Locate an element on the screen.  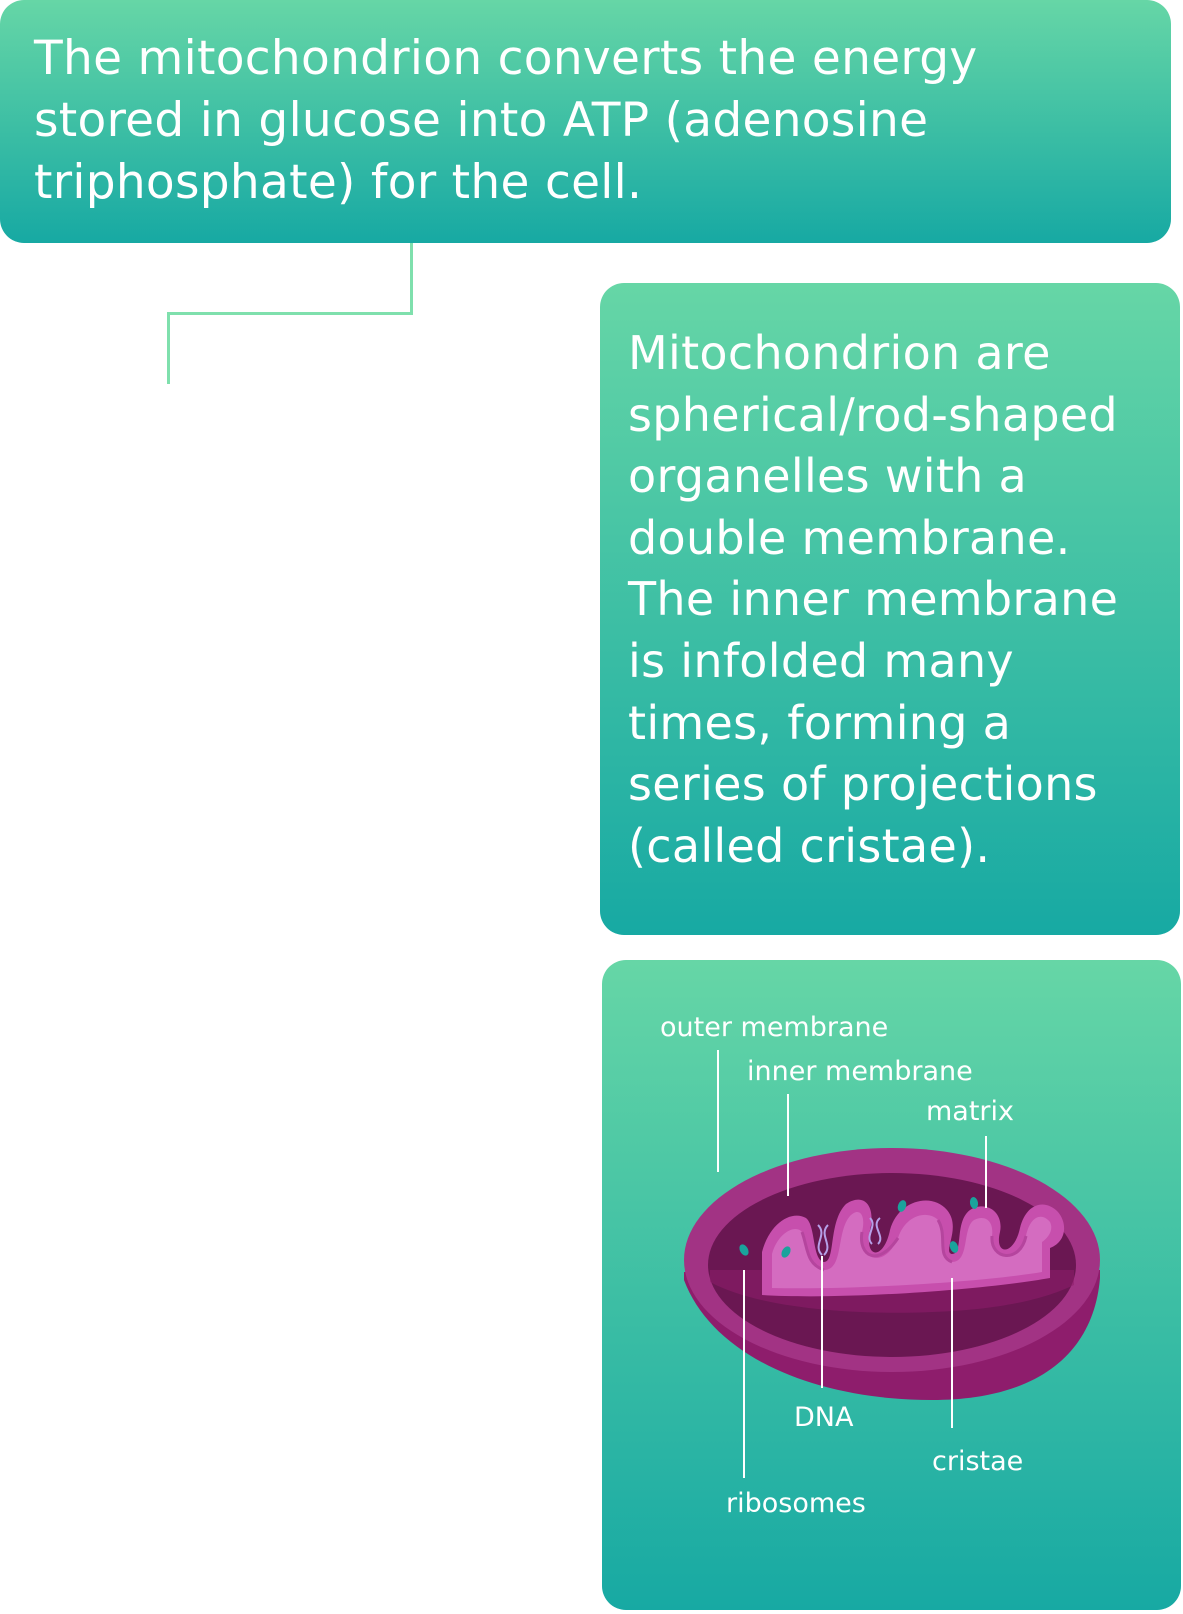
label-dna: DNA is located at coordinates (824, 1417).